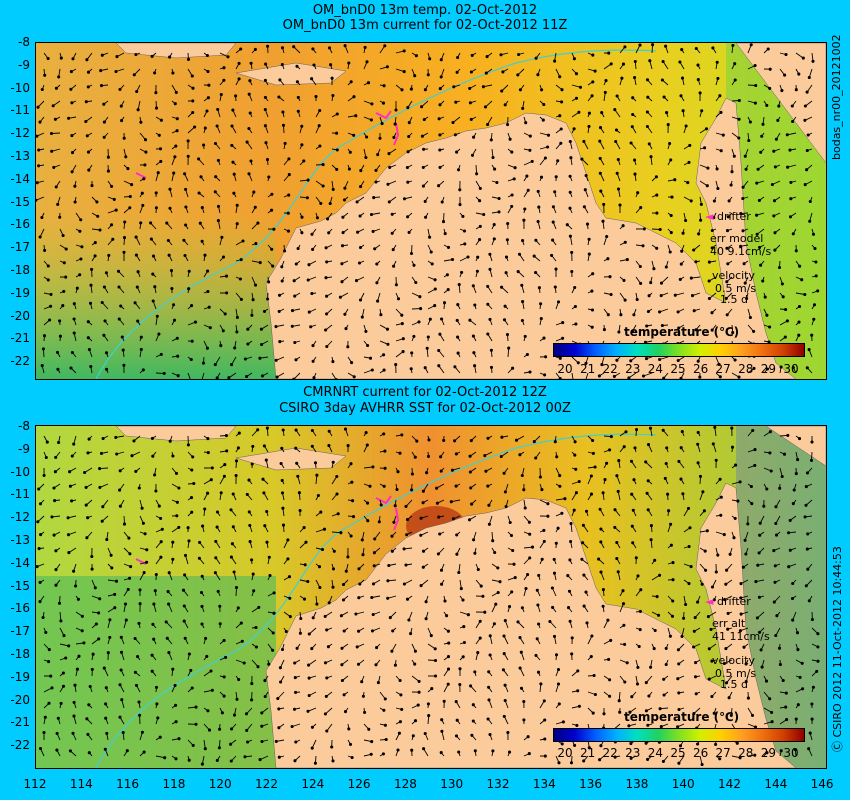  What do you see at coordinates (565, 753) in the screenshot?
I see `colorbar-tick-label: 20` at bounding box center [565, 753].